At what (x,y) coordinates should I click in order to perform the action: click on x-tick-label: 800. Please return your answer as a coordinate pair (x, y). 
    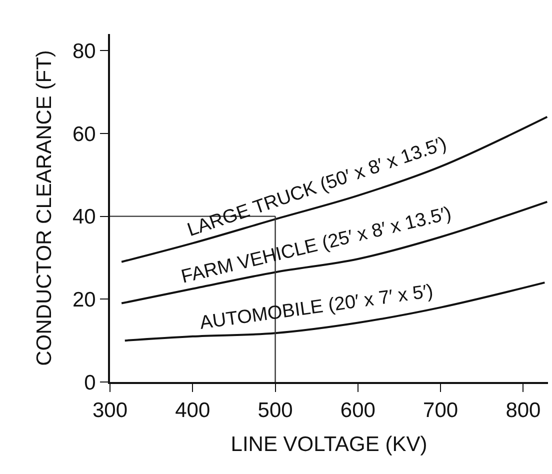
    Looking at the image, I should click on (523, 410).